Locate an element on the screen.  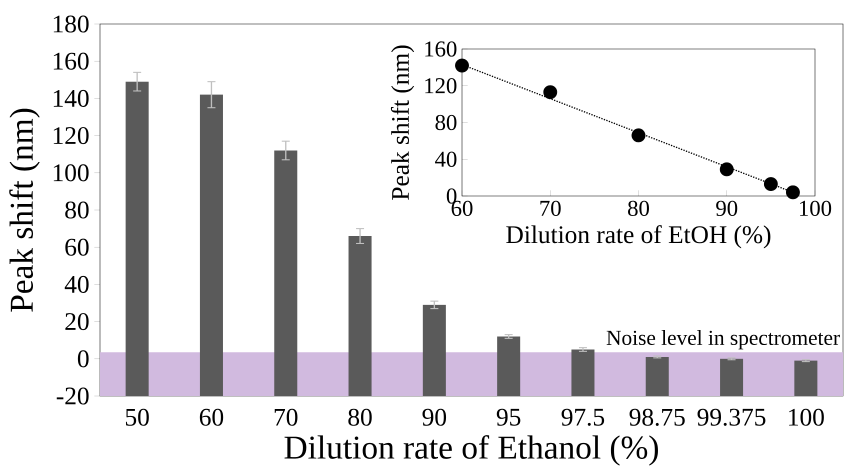
x-tick-label: 60 is located at coordinates (212, 417).